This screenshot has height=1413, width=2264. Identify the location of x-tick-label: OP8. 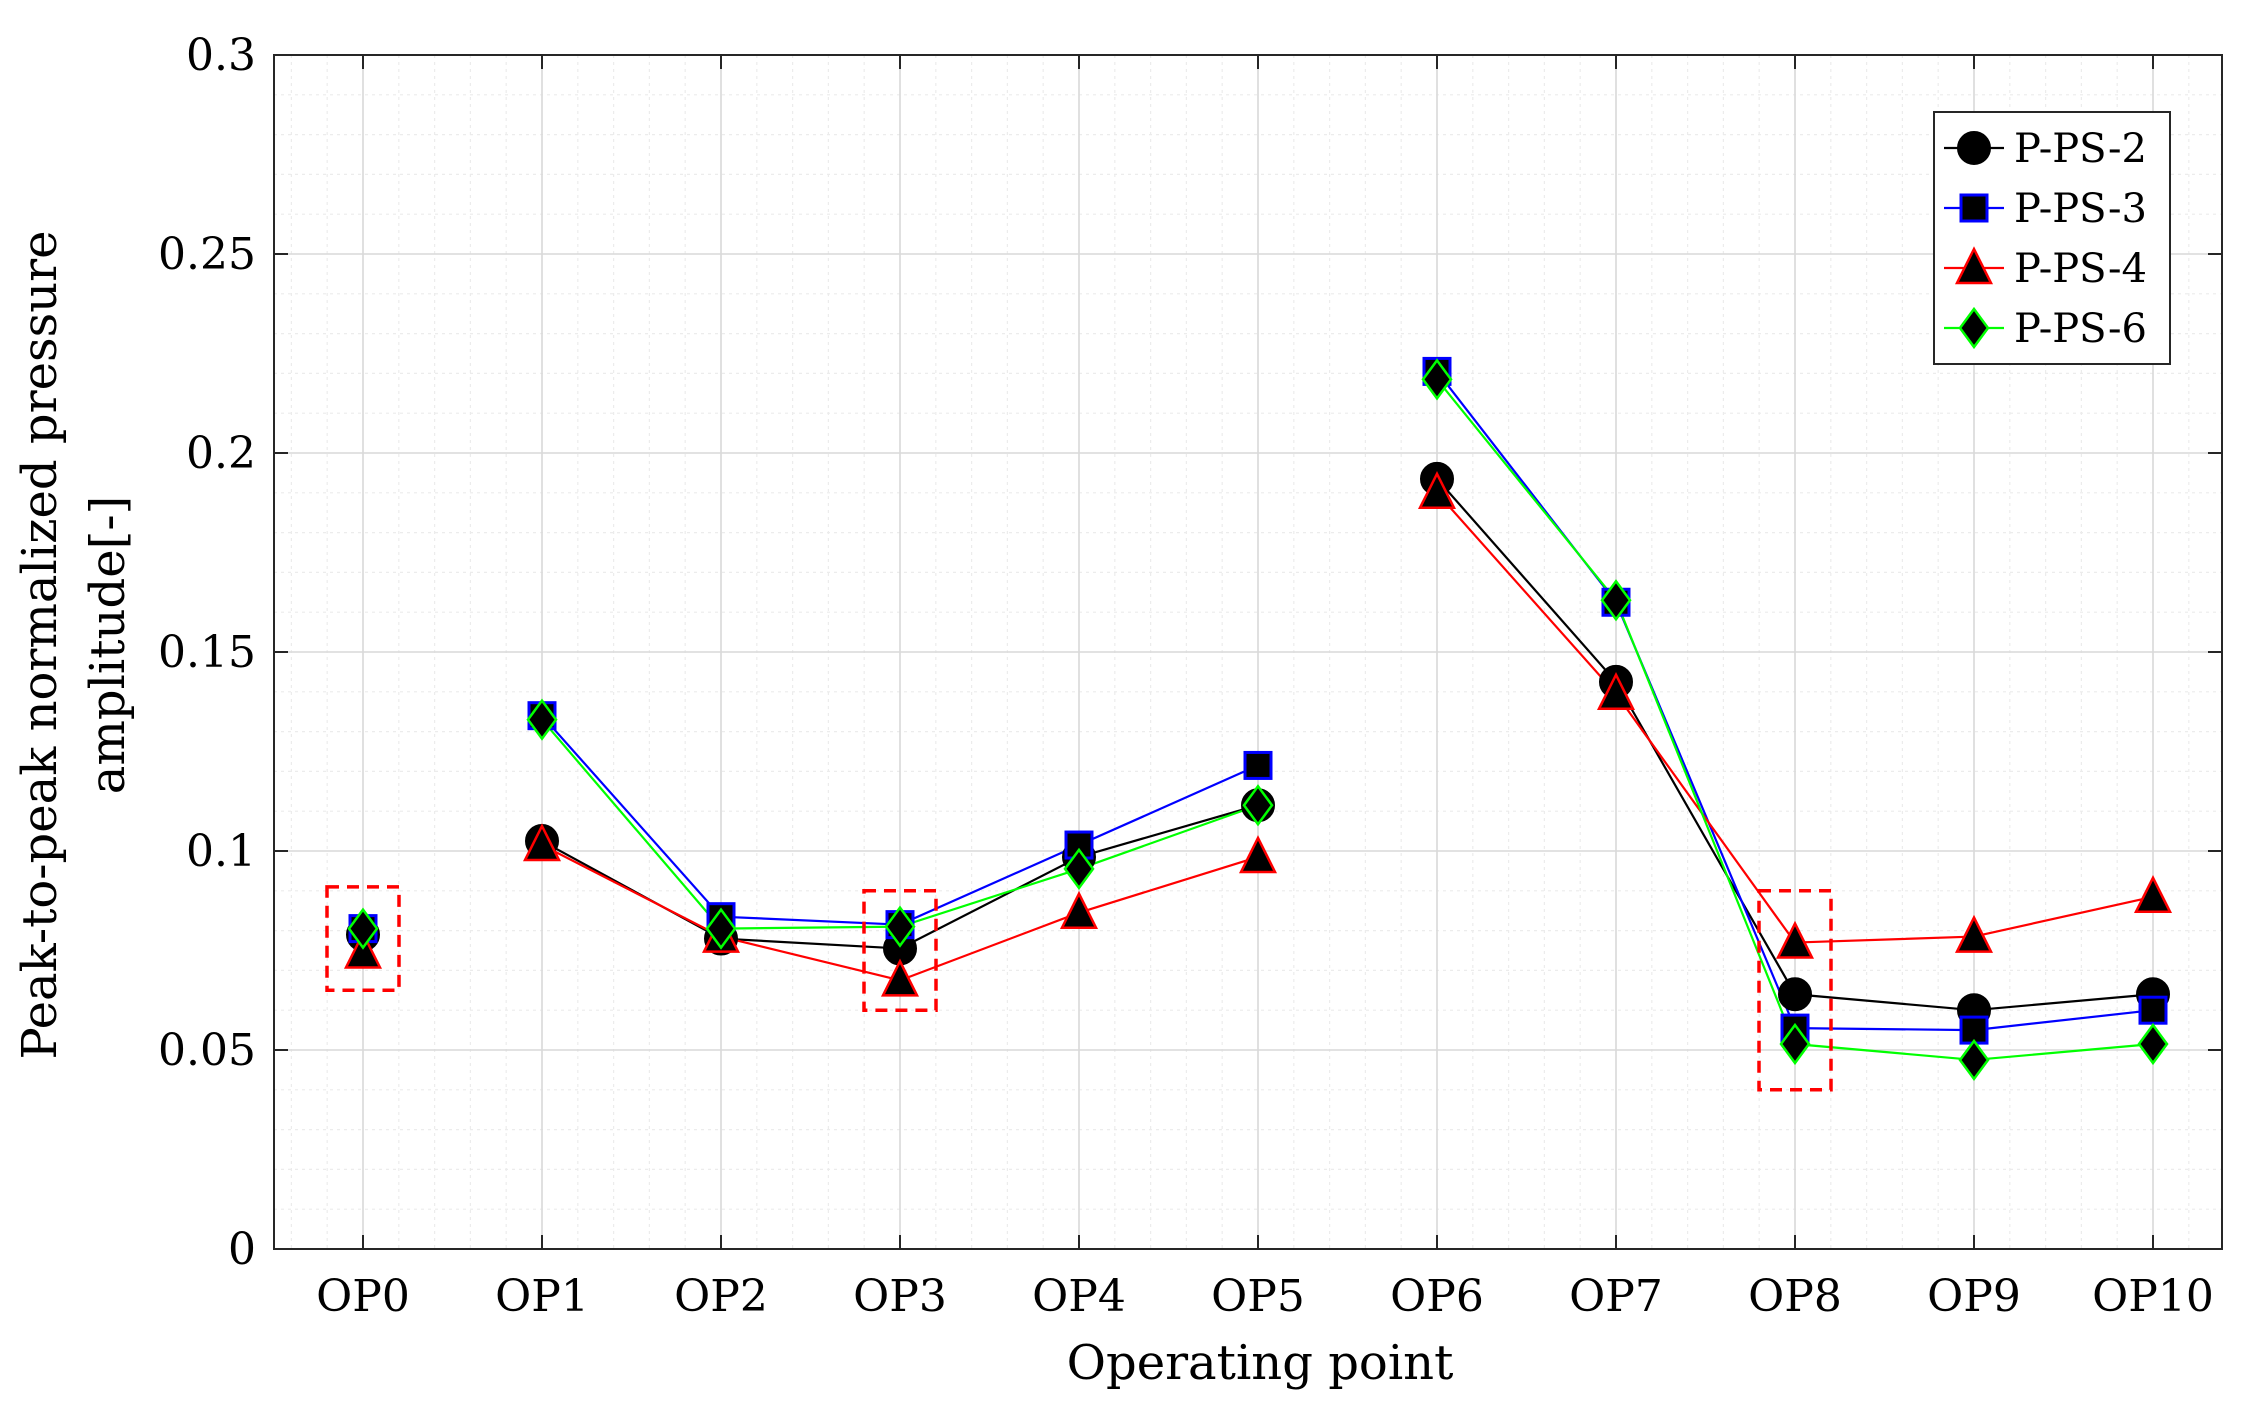
(1795, 1296).